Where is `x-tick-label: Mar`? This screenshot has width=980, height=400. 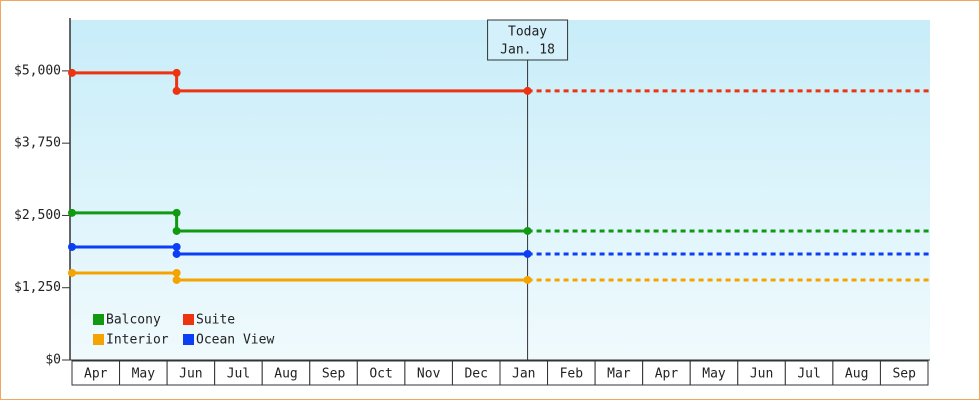
x-tick-label: Mar is located at coordinates (619, 374).